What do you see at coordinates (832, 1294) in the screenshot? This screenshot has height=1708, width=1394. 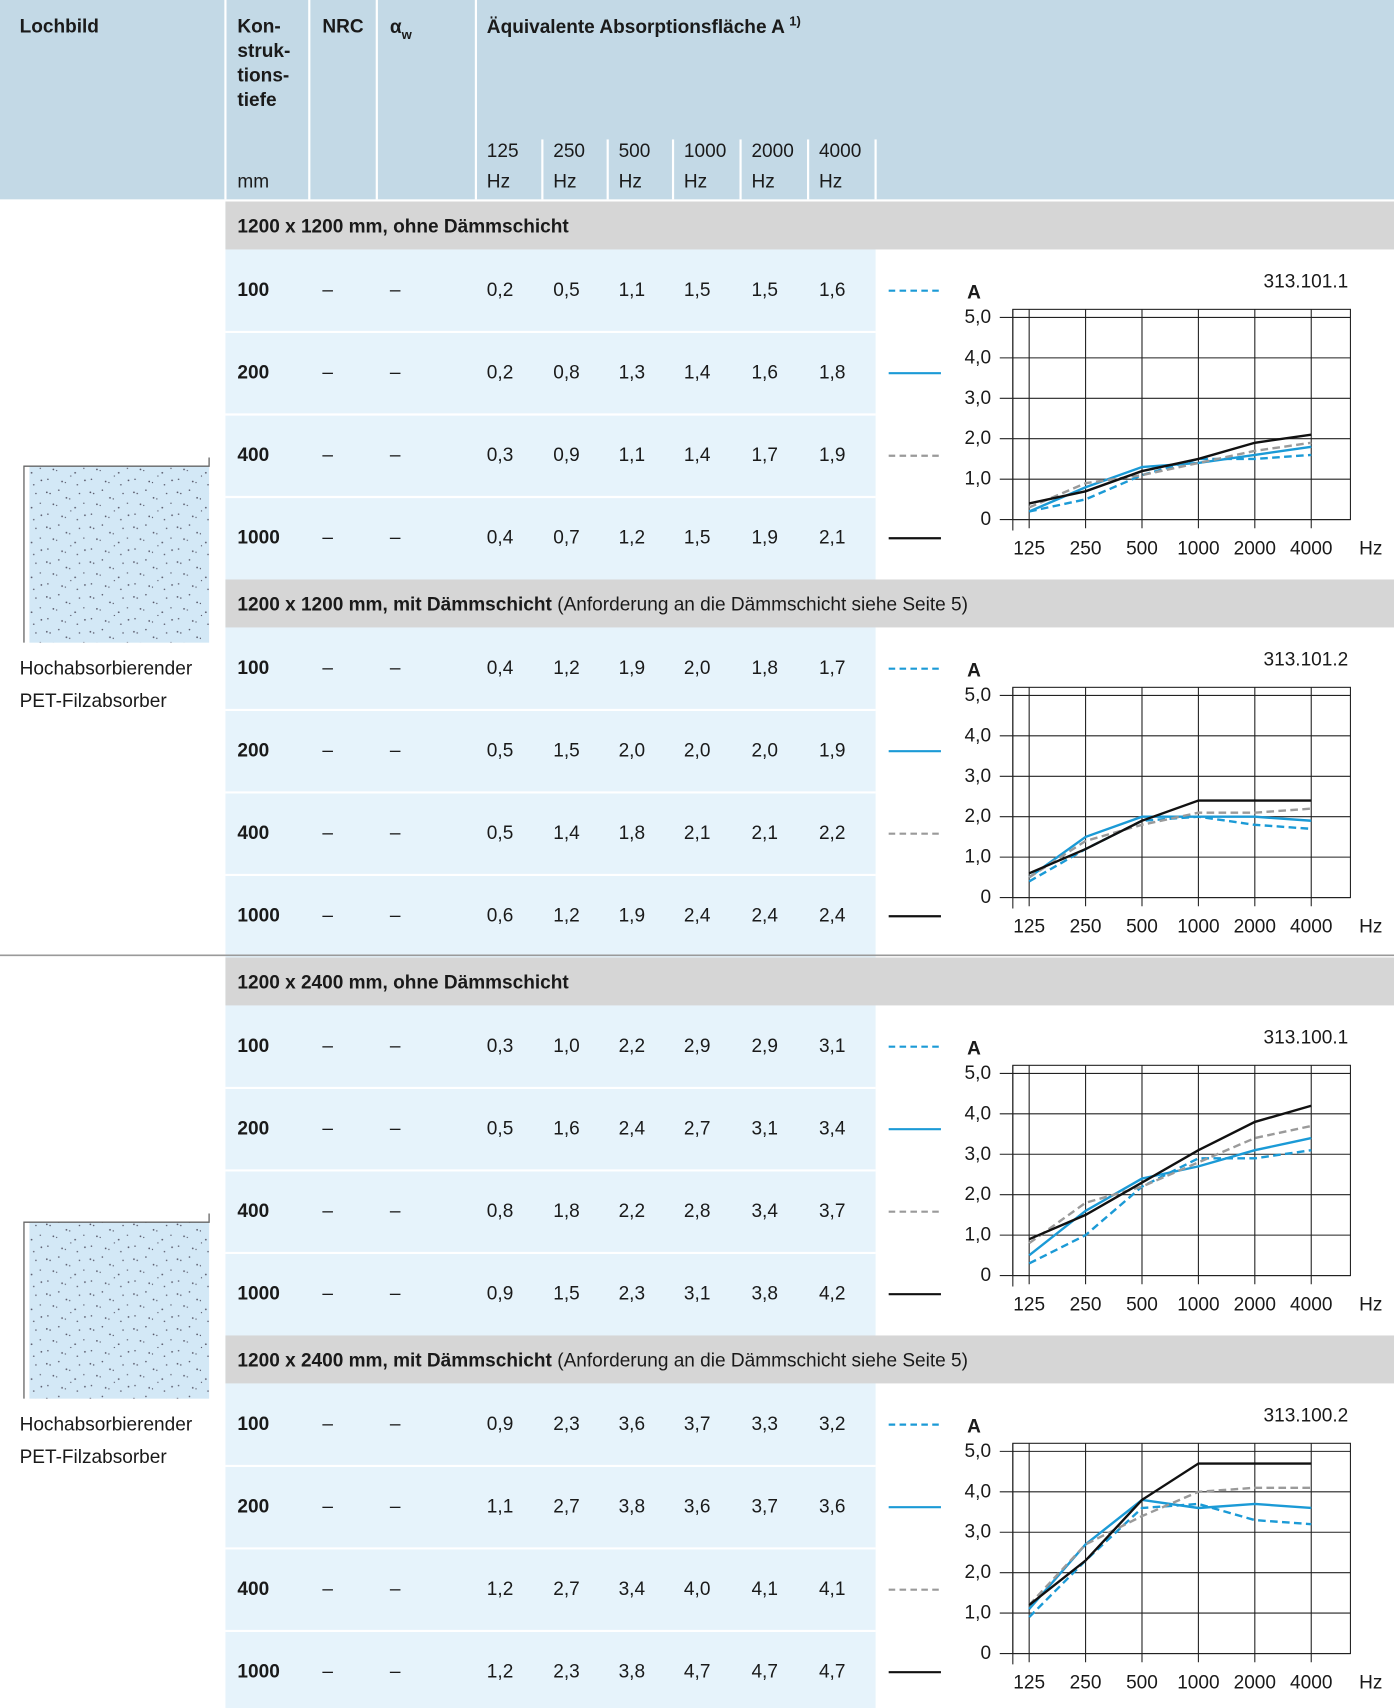 I see `value-cell: 4,2` at bounding box center [832, 1294].